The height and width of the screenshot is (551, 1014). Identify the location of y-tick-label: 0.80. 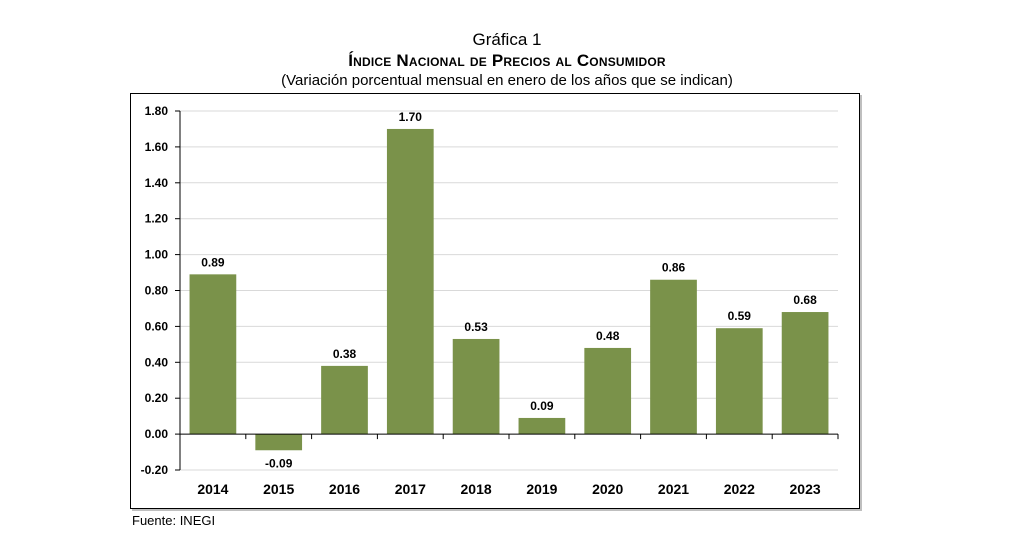
(157, 291).